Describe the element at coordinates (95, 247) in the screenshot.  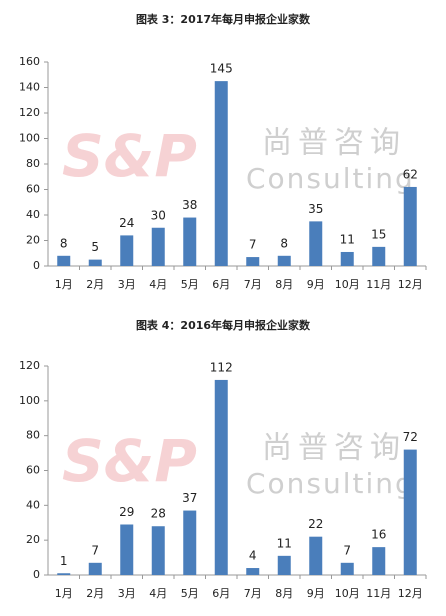
I see `value-label: 5` at that location.